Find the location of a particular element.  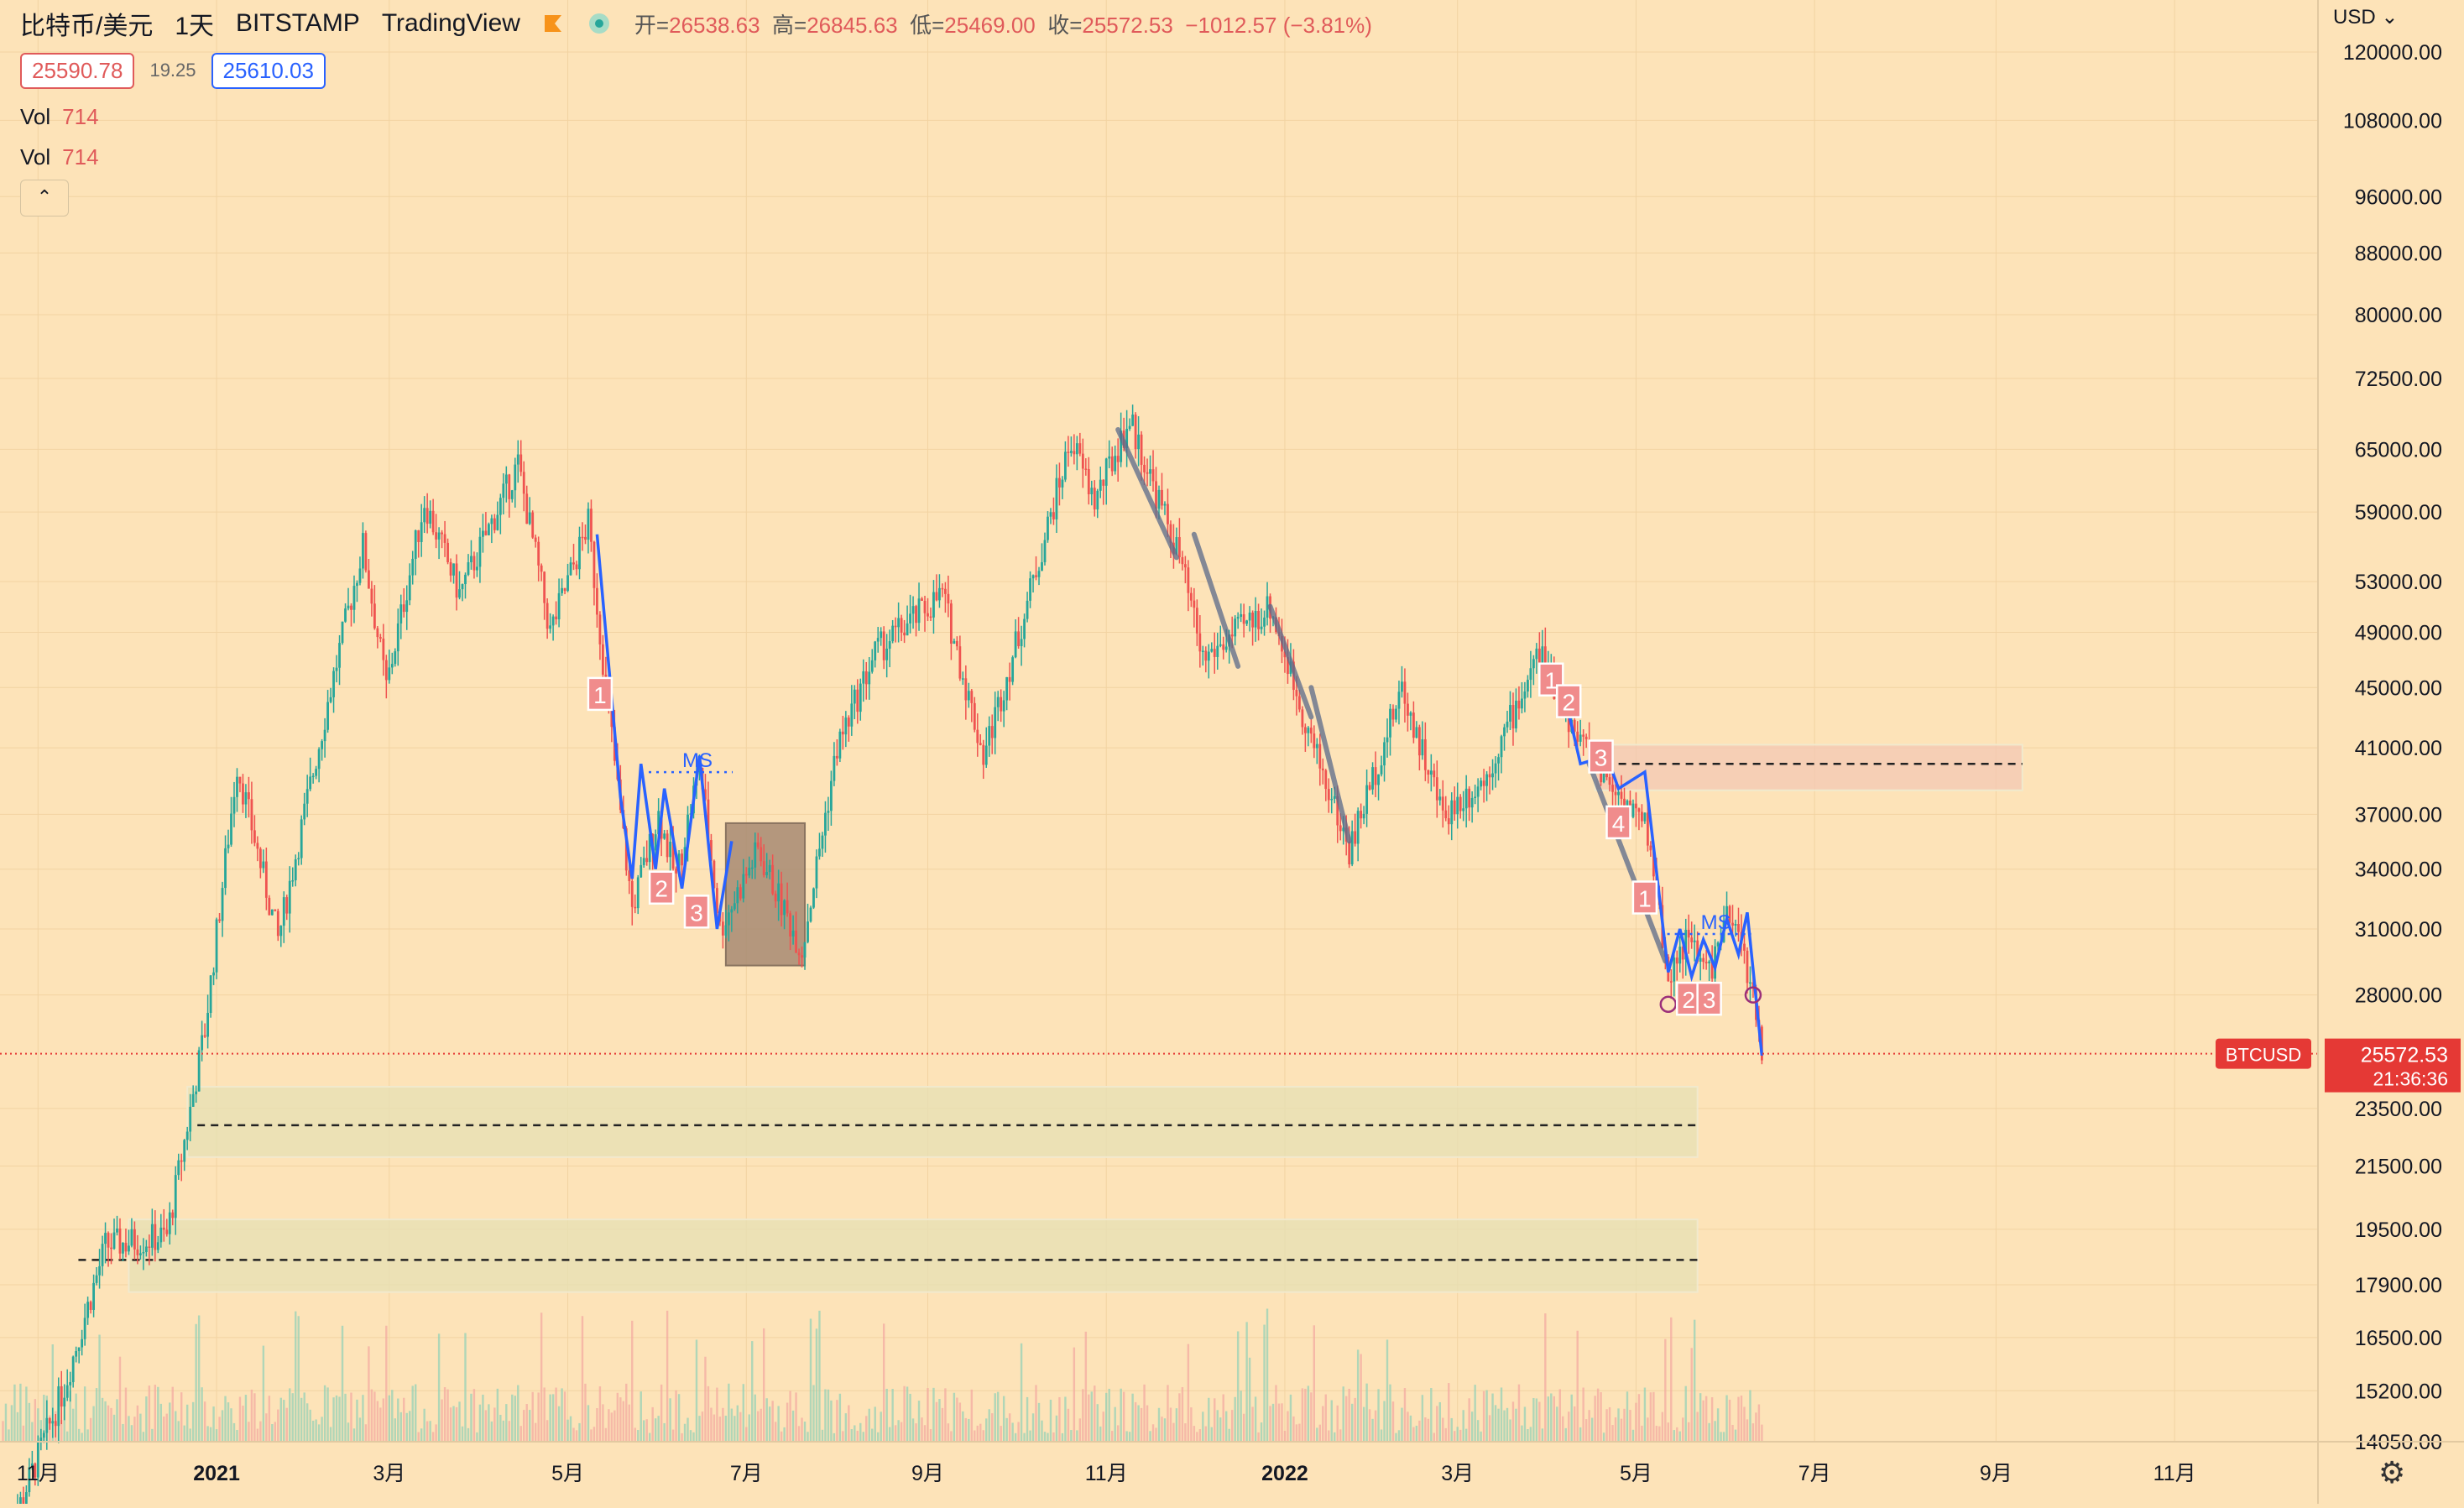

symbol-title: 比特币/美元 is located at coordinates (87, 26).